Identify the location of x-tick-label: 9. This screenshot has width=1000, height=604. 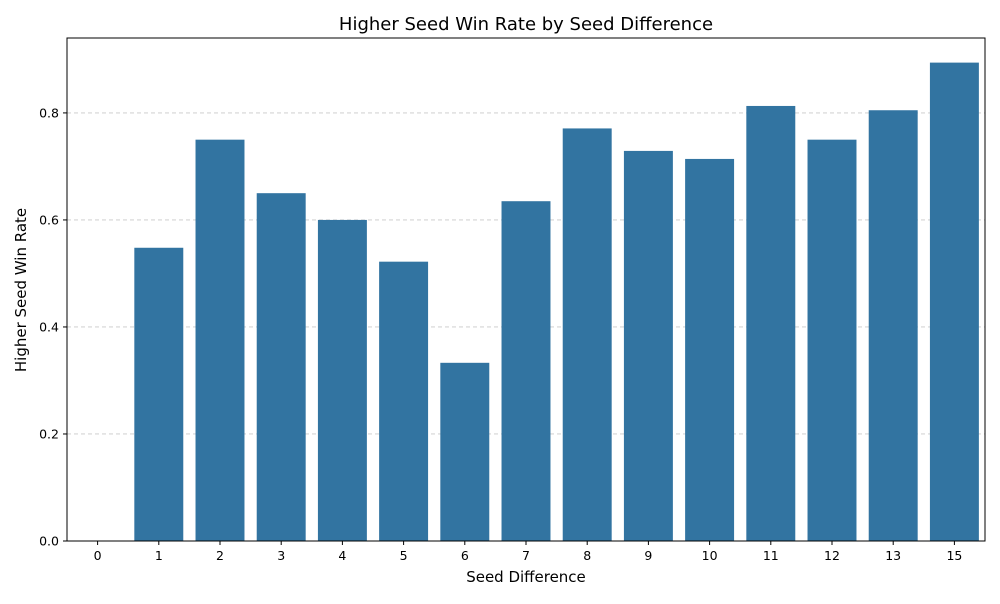
(648, 555).